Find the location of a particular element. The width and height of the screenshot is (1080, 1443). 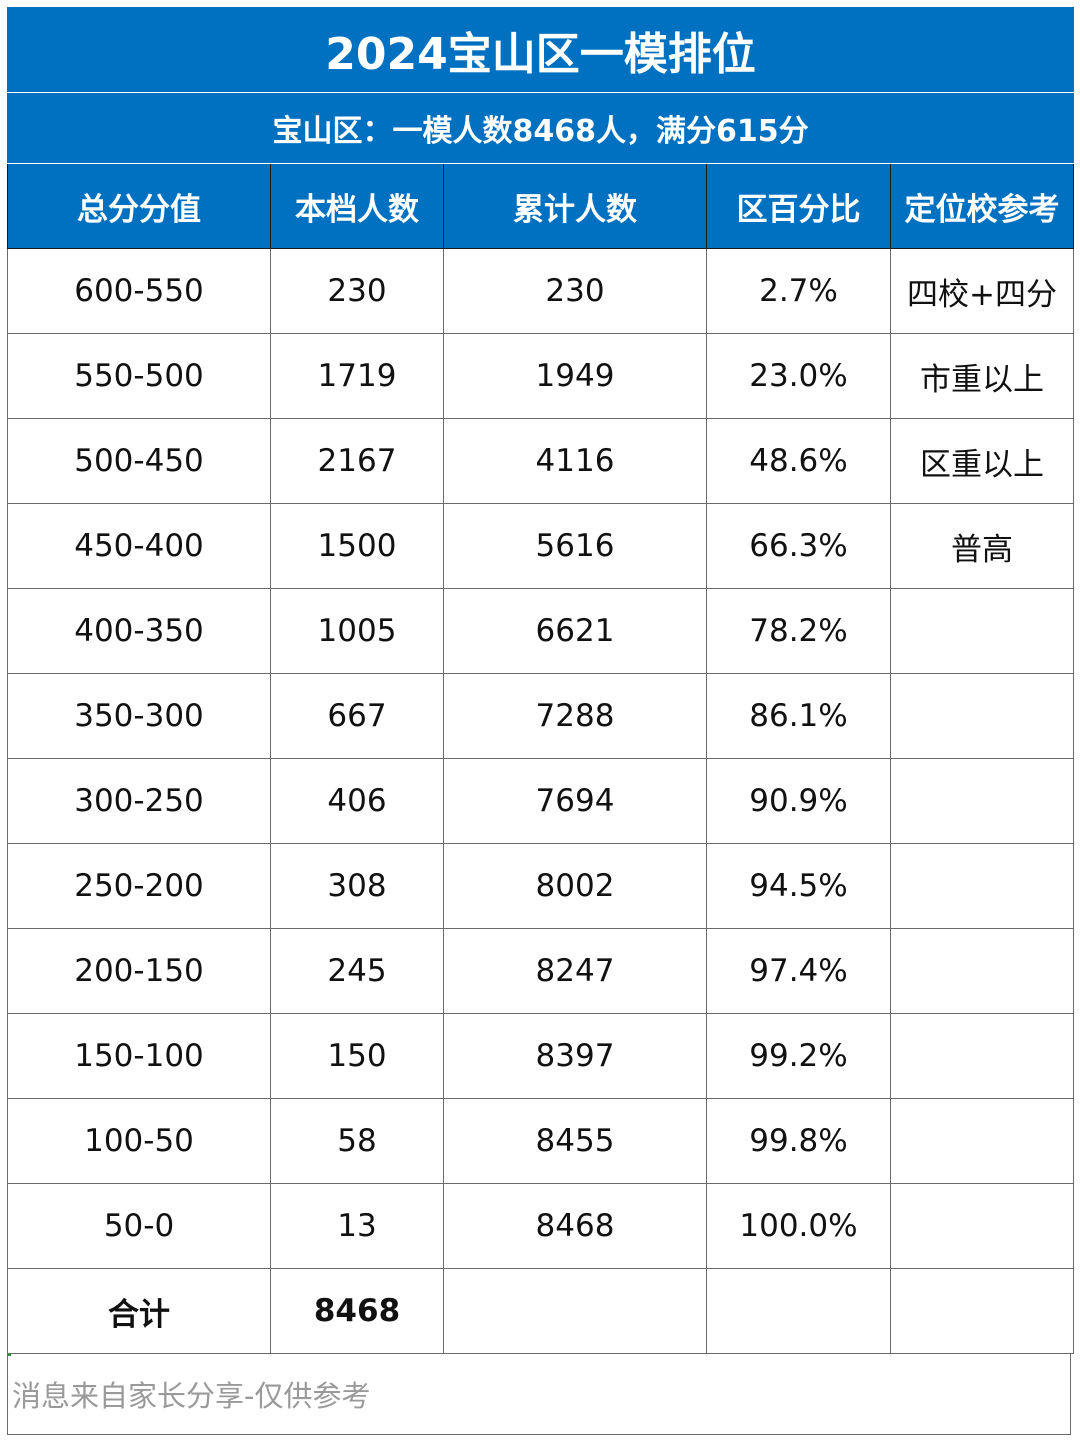

table-row: 200-150 245 8247 97.4% is located at coordinates (541, 971).